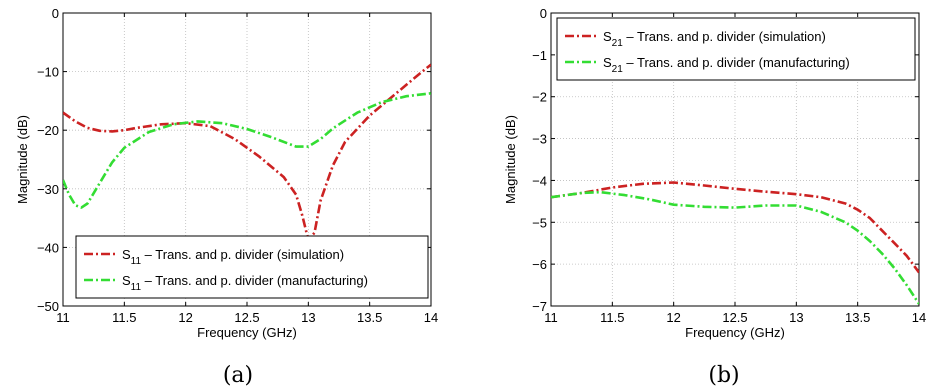 This screenshot has width=930, height=391. Describe the element at coordinates (48, 189) in the screenshot. I see `y-tick-label: −30` at that location.